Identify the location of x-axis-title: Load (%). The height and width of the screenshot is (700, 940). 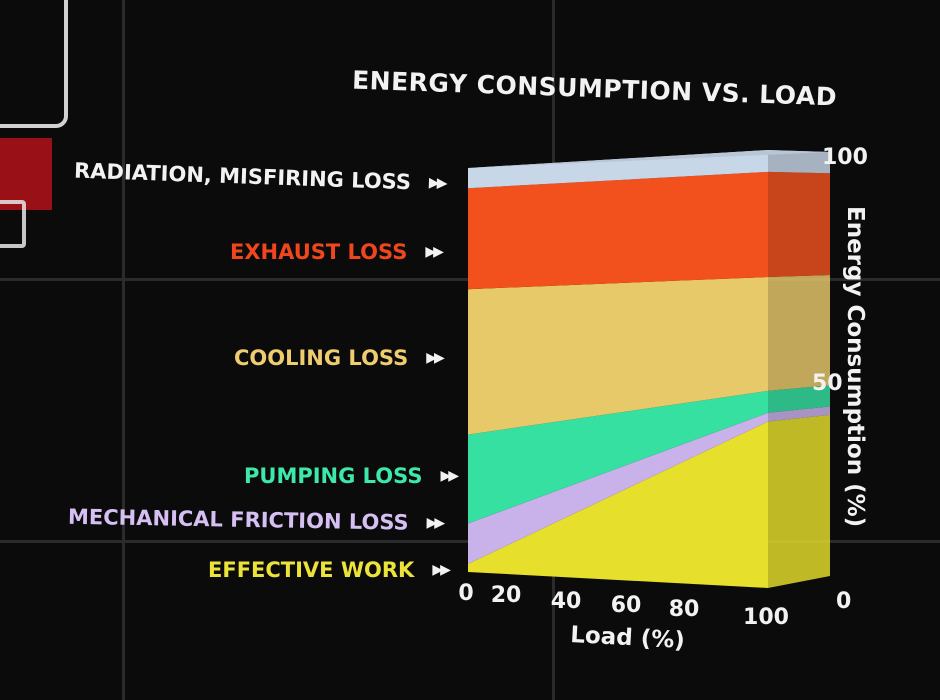
(628, 638).